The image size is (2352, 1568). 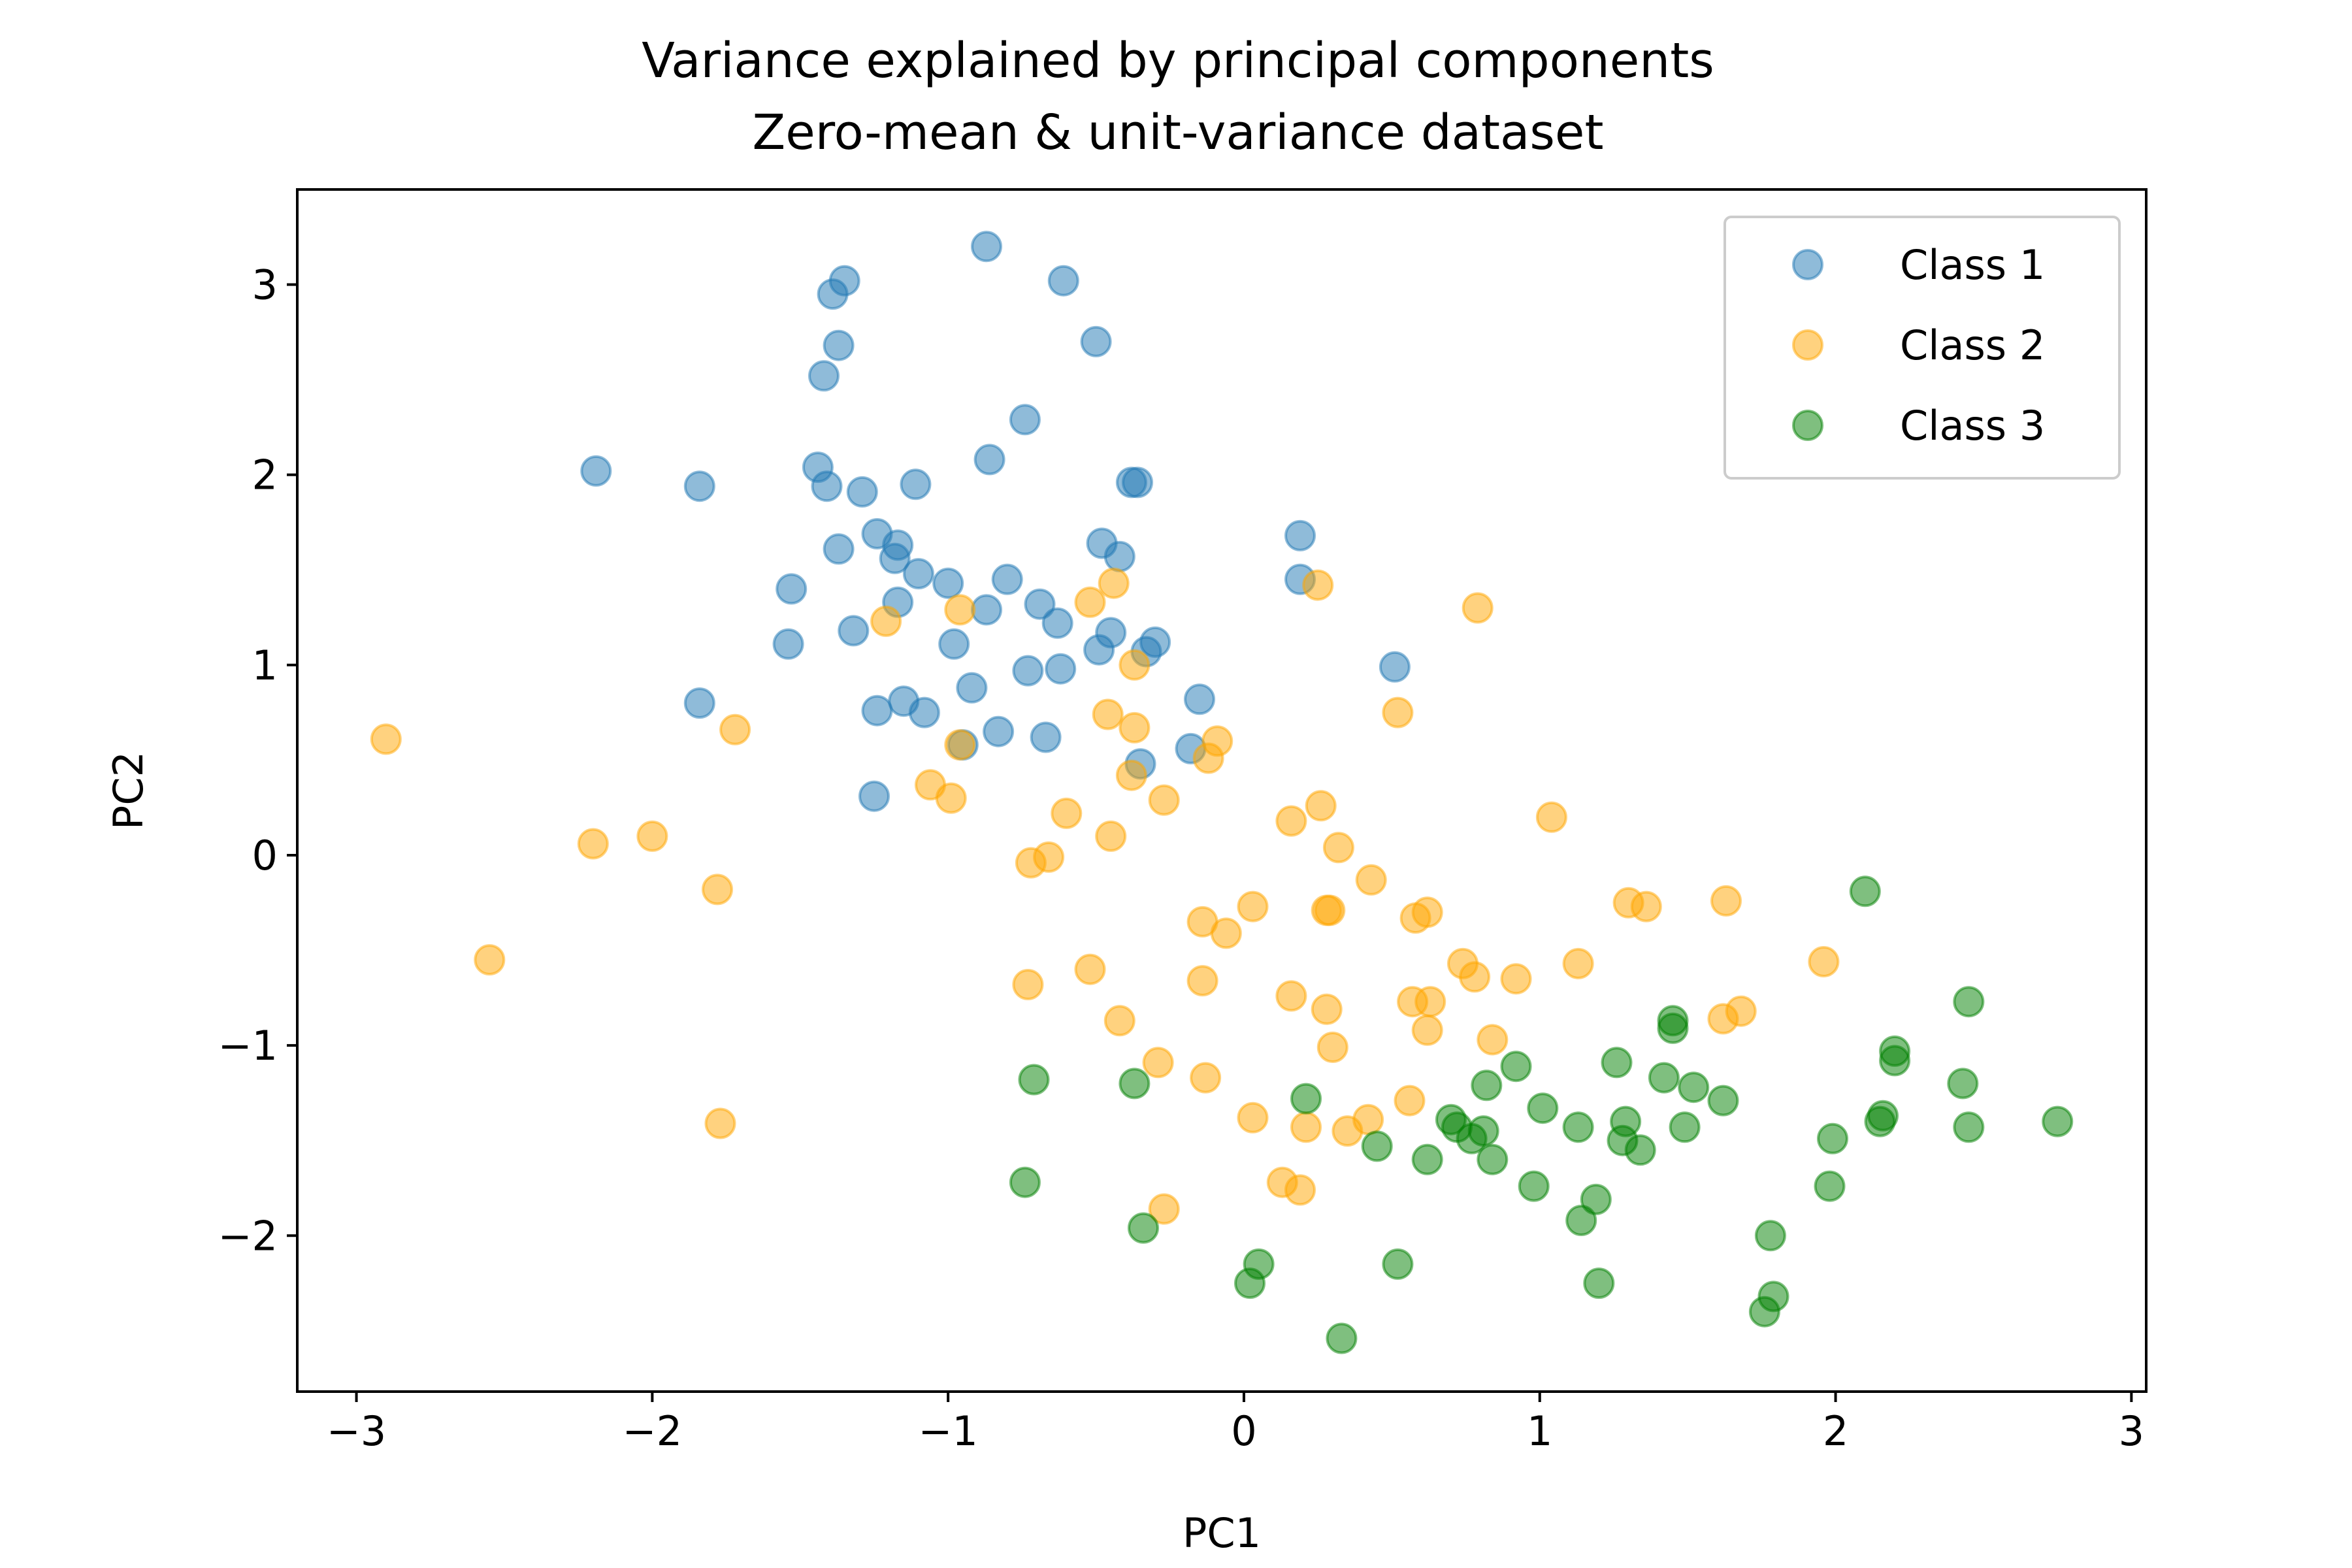 What do you see at coordinates (1178, 133) in the screenshot?
I see `chart-subtitle: Zero-mean & unit-variance dataset` at bounding box center [1178, 133].